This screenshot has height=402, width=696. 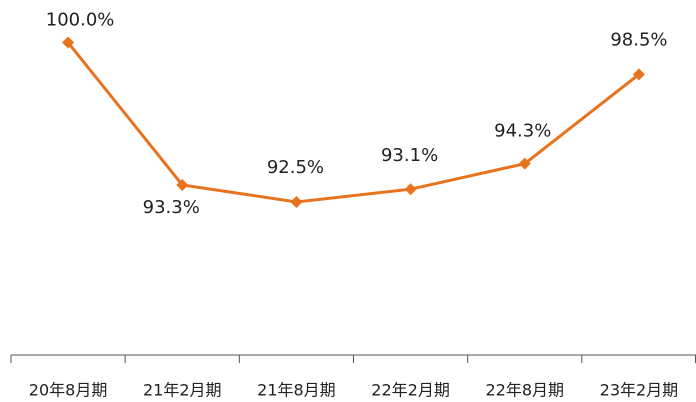 I want to click on x-tick-label: 23年2月期, so click(x=639, y=390).